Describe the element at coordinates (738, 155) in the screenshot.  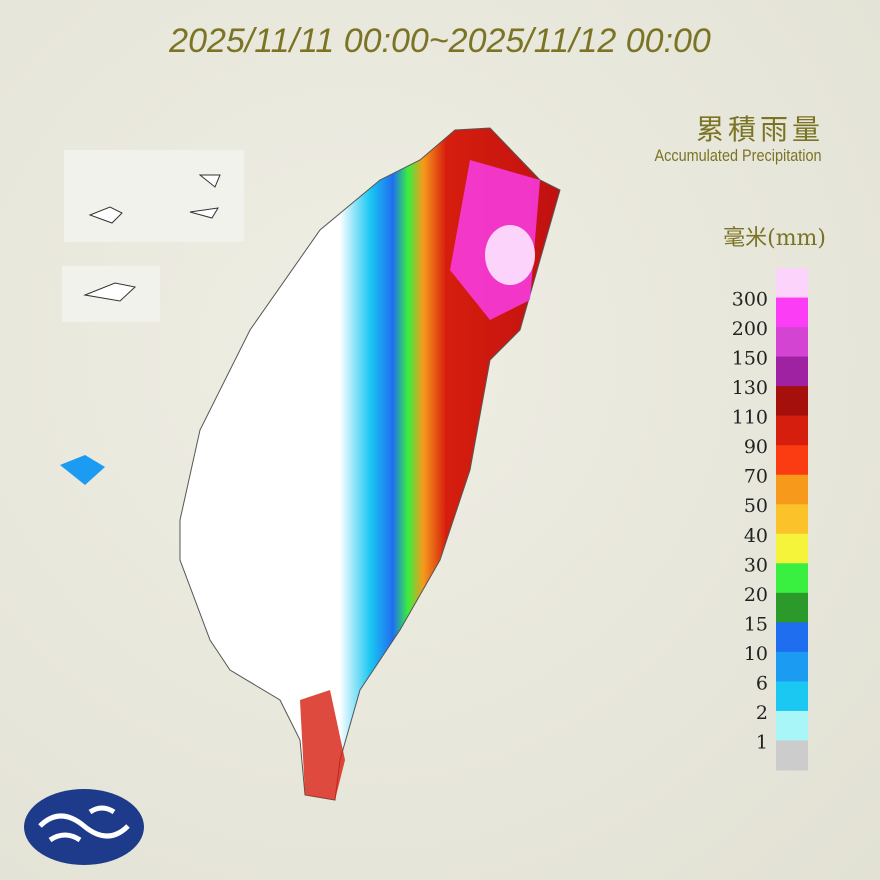
I see `legend-subtitle: Accumulated Precipitation` at that location.